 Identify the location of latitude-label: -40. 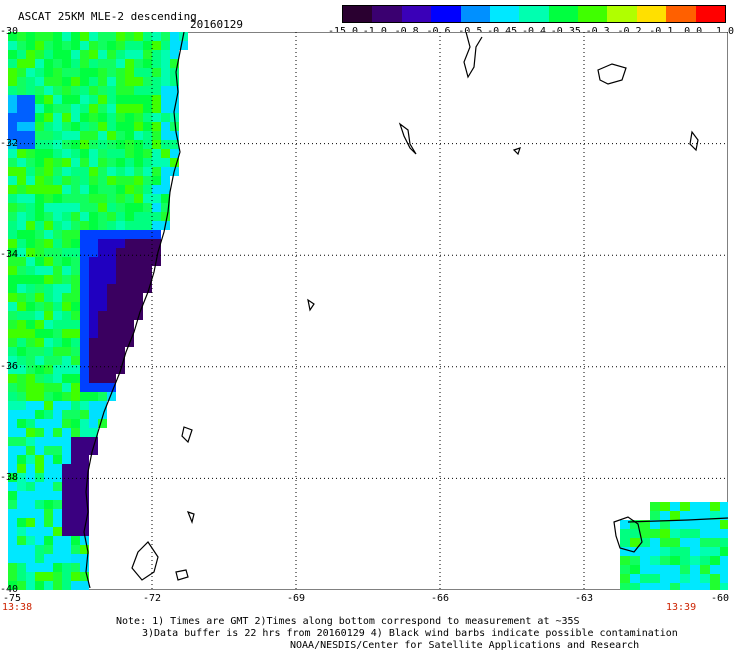
(9, 589).